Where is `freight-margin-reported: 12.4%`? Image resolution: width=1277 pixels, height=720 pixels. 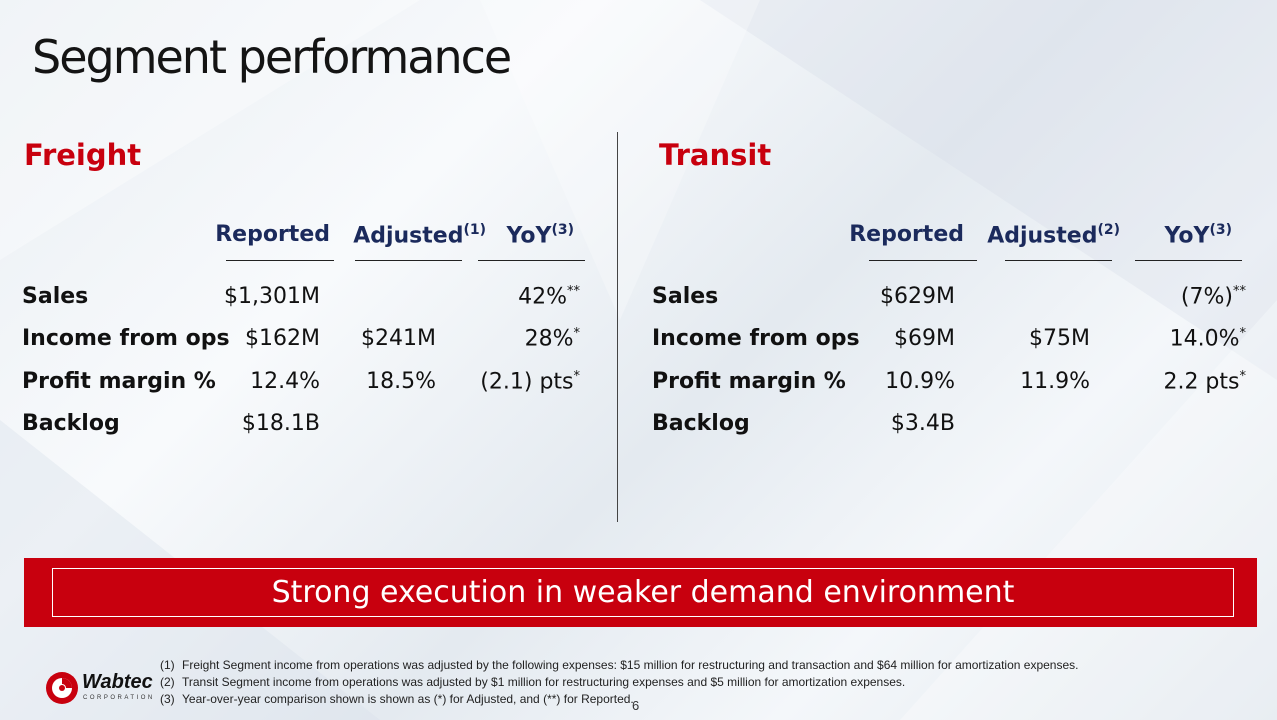 freight-margin-reported: 12.4% is located at coordinates (285, 381).